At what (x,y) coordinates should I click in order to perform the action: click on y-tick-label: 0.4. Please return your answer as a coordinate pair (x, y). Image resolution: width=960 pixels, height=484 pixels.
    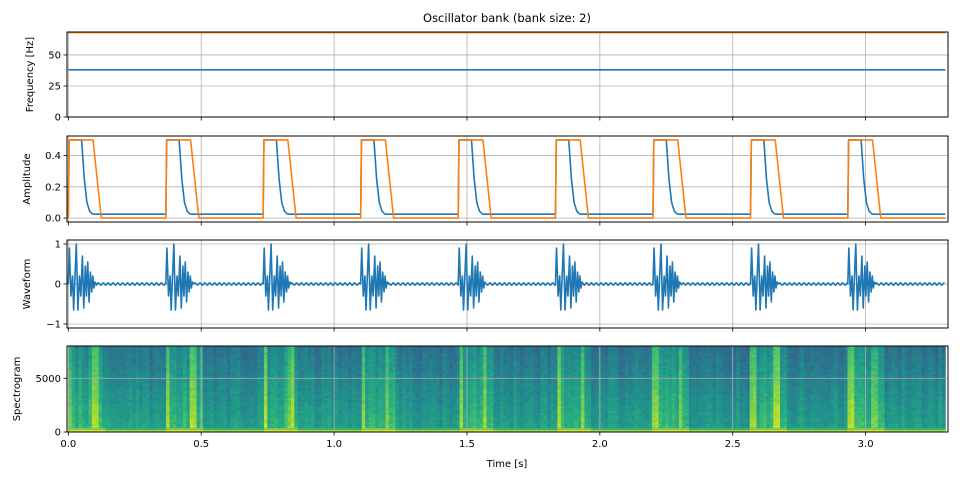
    Looking at the image, I should click on (53, 156).